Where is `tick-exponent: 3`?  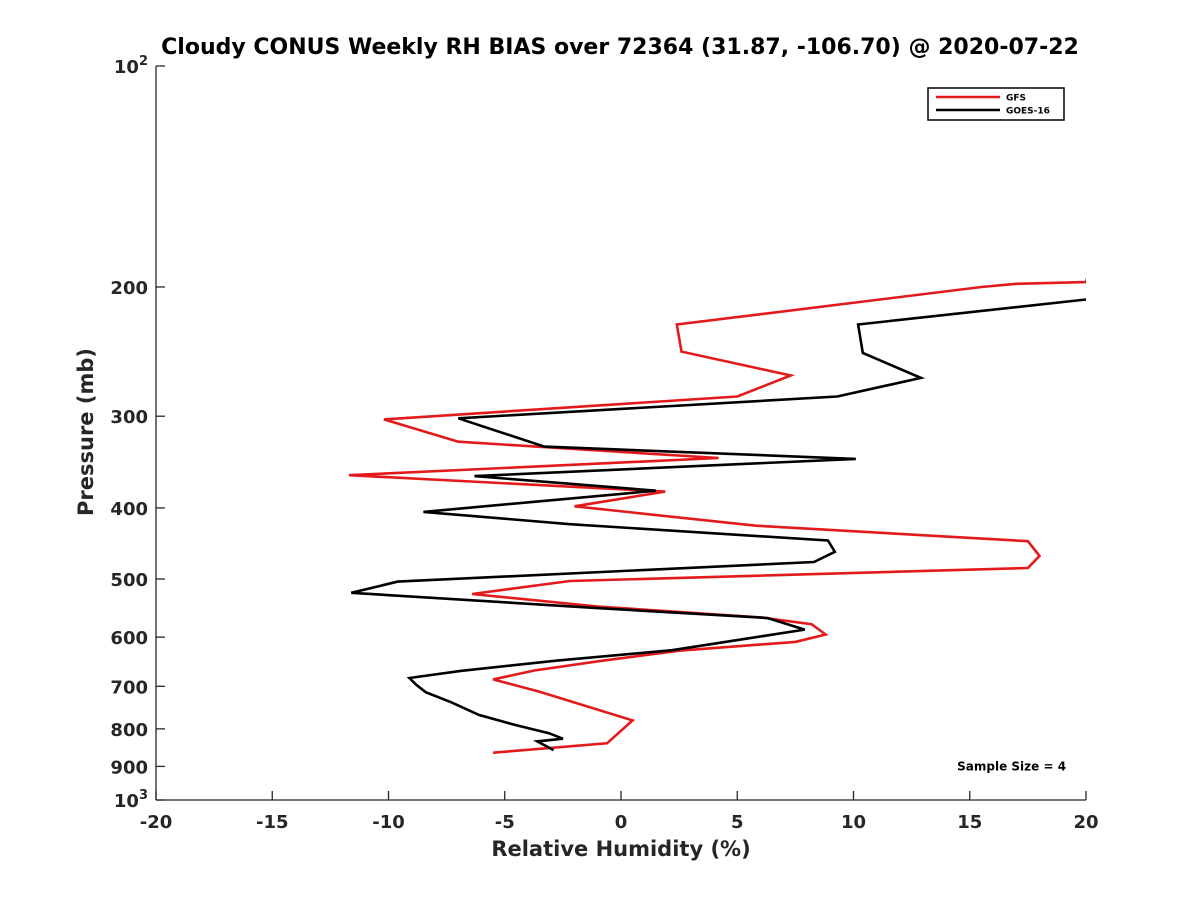
tick-exponent: 3 is located at coordinates (143, 795).